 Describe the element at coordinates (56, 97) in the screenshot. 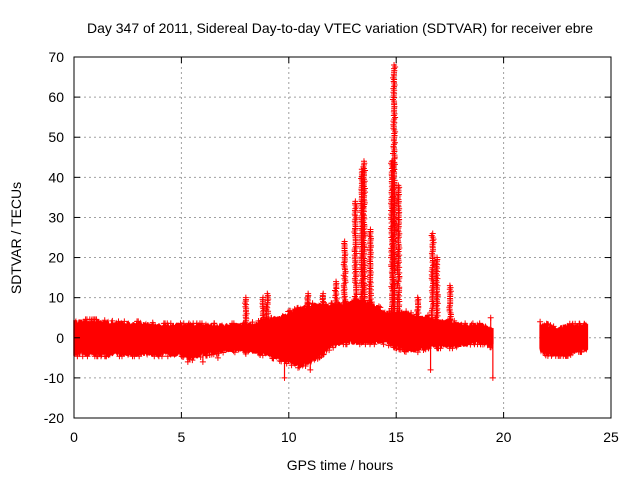

I see `y-tick-label: 60` at that location.